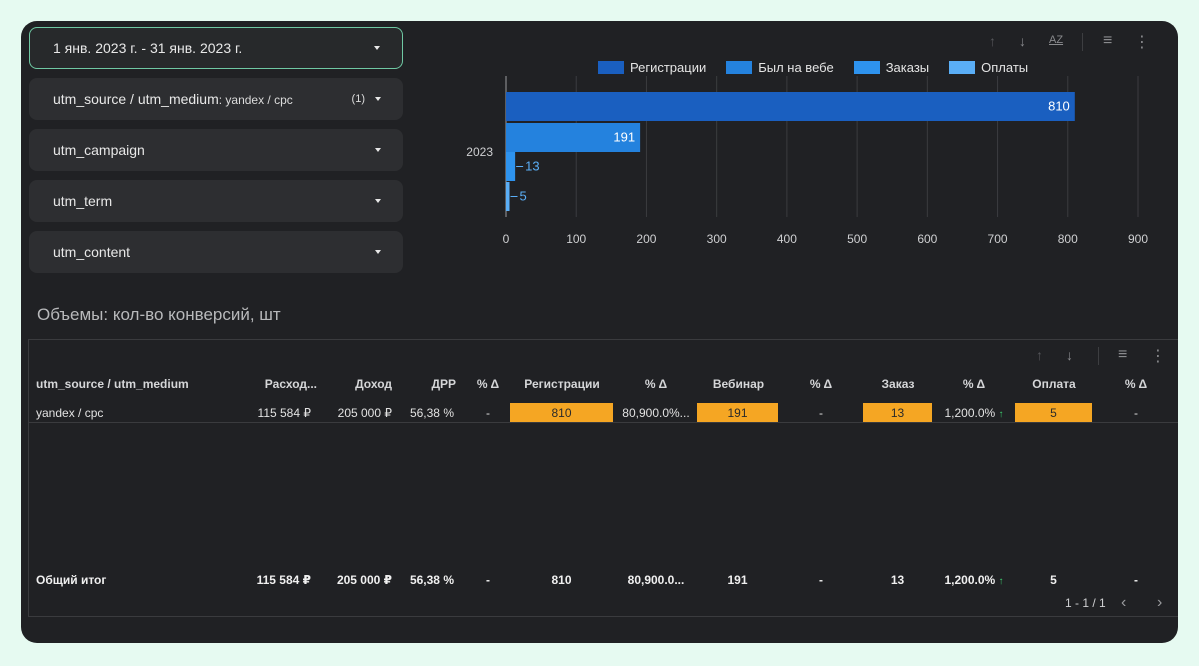 The width and height of the screenshot is (1199, 666). Describe the element at coordinates (523, 196) in the screenshot. I see `data-label: 5` at that location.